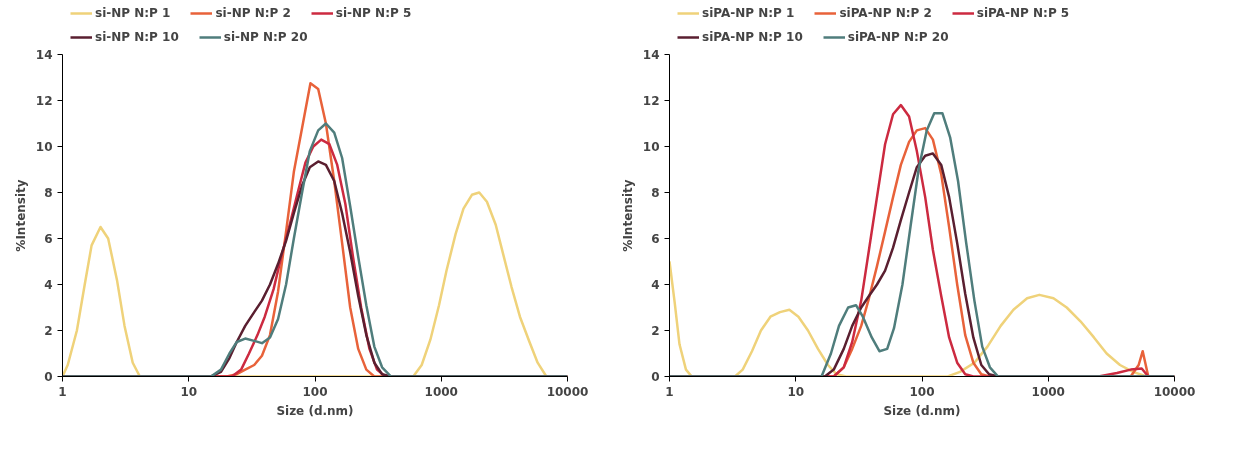 This screenshot has width=1238, height=453. Describe the element at coordinates (133, 13) in the screenshot. I see `legend-label: si-NP N:P 1` at that location.